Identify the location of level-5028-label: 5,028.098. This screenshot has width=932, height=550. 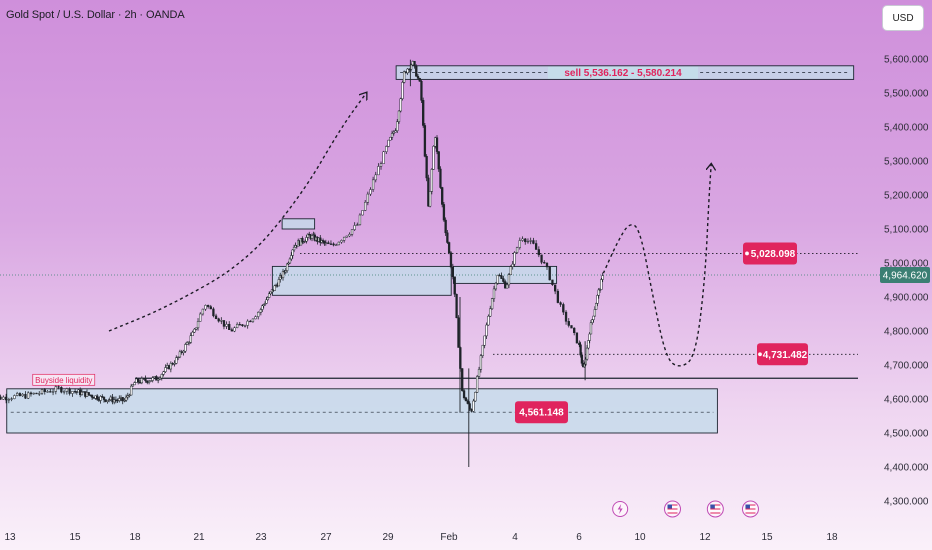
(773, 254).